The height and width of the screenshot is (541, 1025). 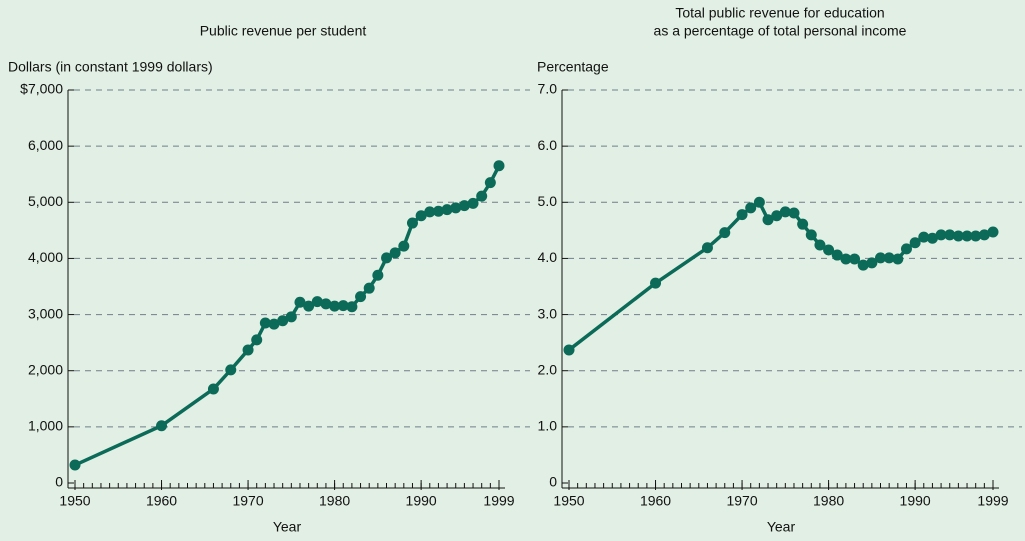 What do you see at coordinates (45, 369) in the screenshot?
I see `y-tick-label: 2,000` at bounding box center [45, 369].